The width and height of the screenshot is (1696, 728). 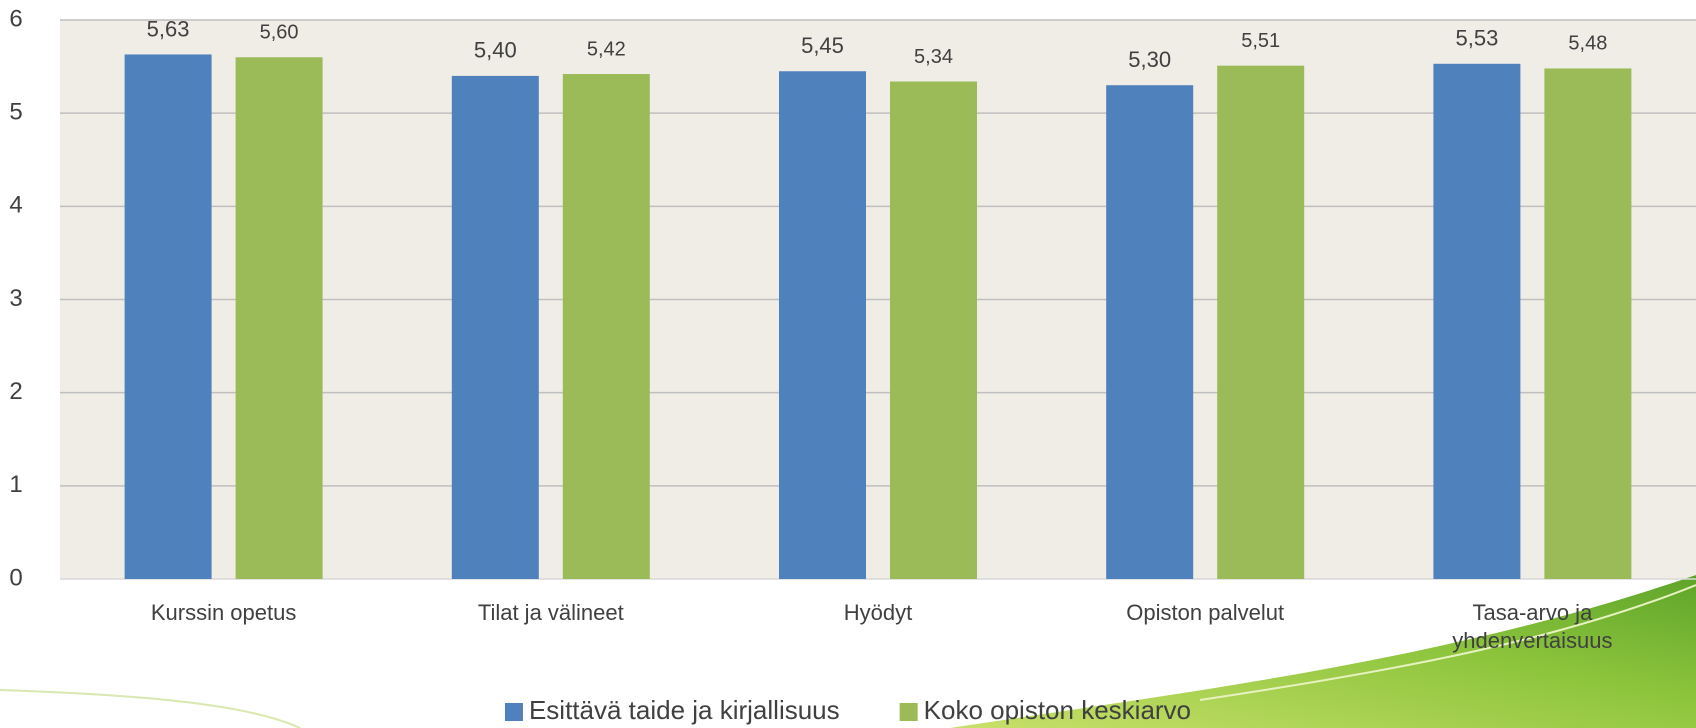 What do you see at coordinates (279, 33) in the screenshot?
I see `data-label: 5,60` at bounding box center [279, 33].